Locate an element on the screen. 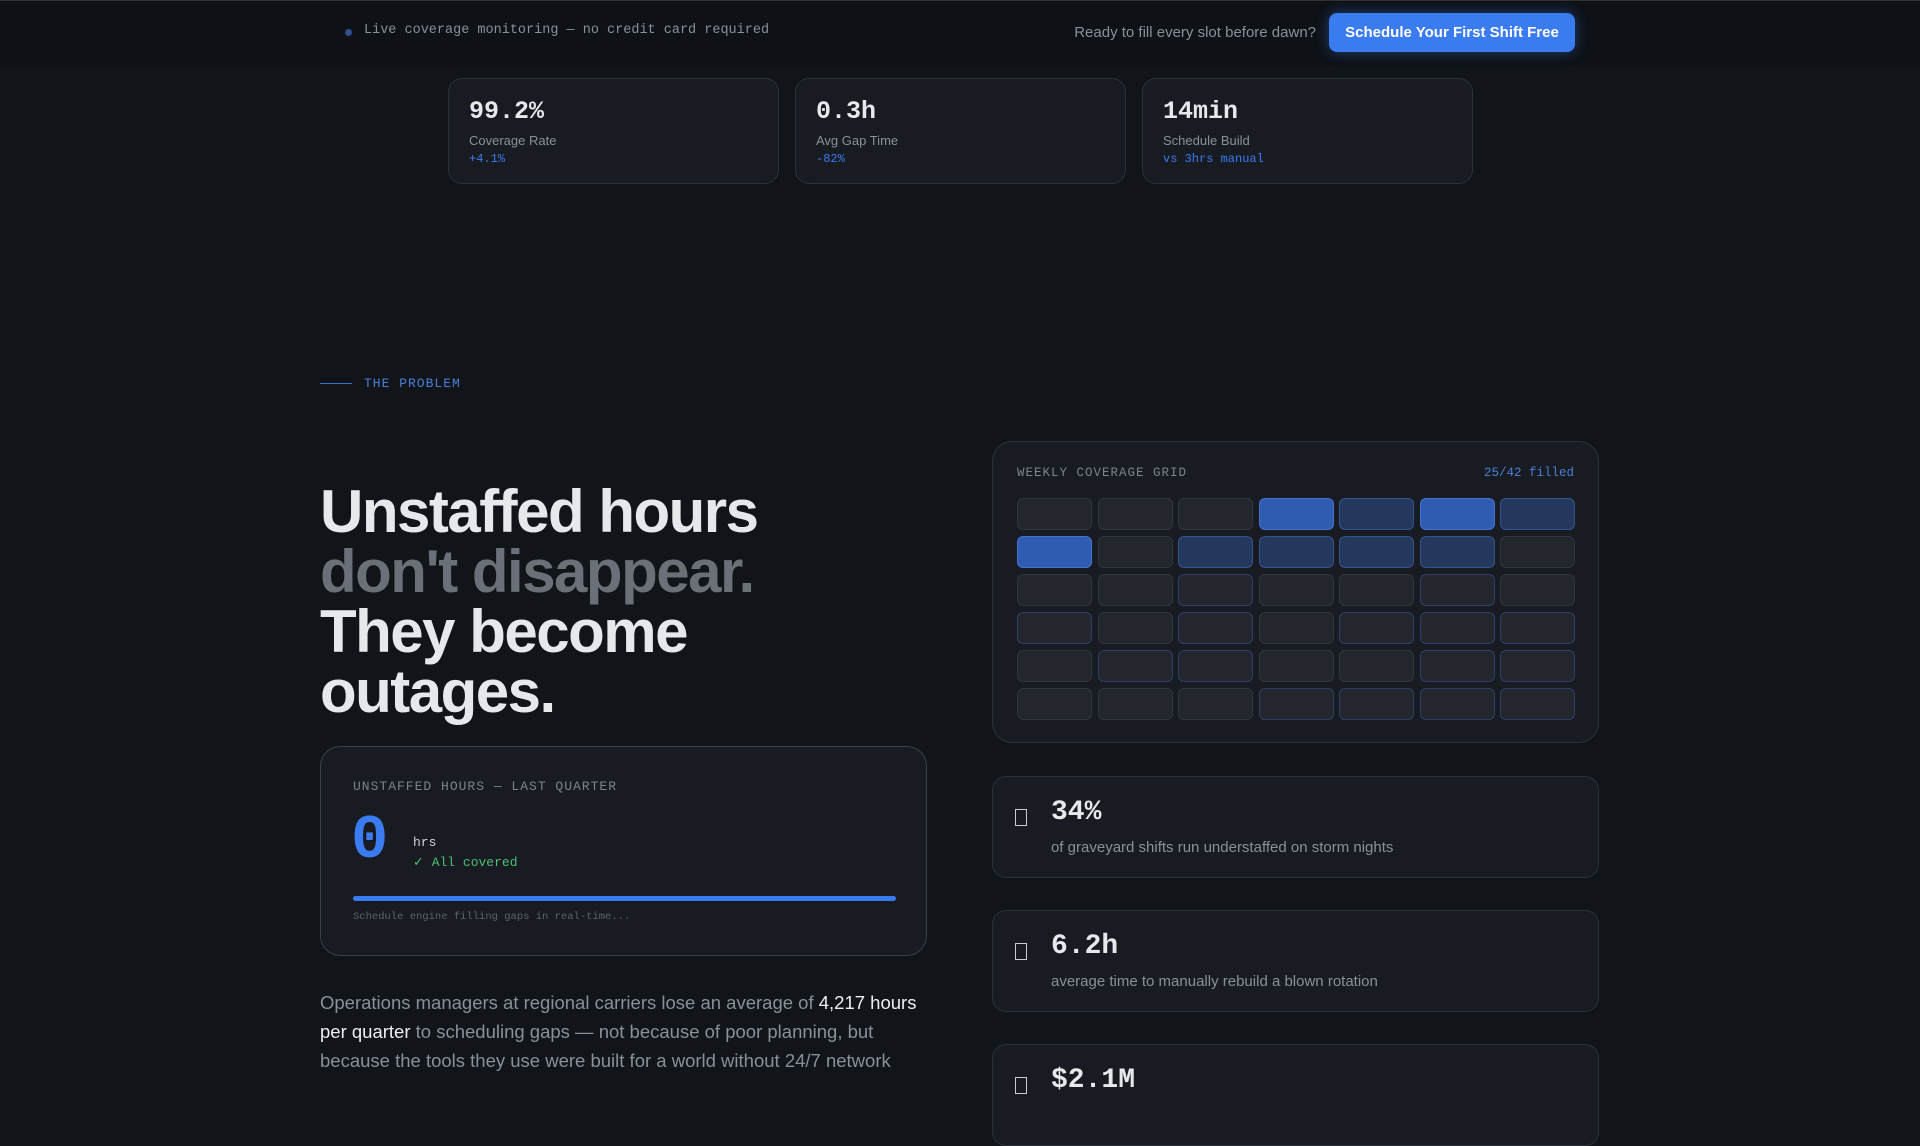 The width and height of the screenshot is (1920, 1146). card-title: UNSTAFFED HOURS — LAST QUARTER is located at coordinates (485, 786).